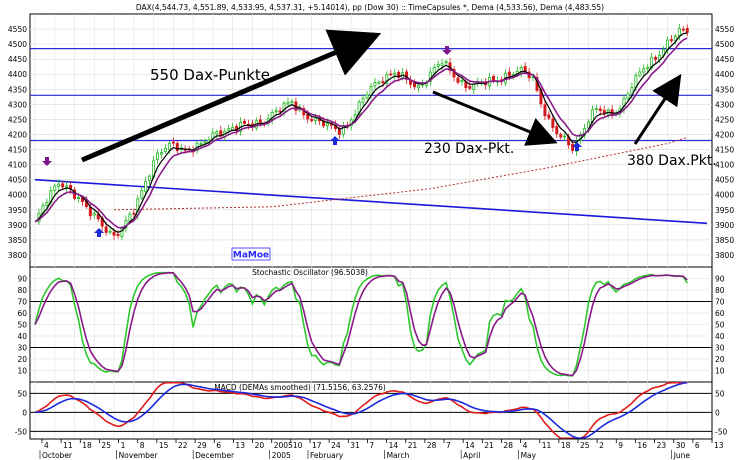  What do you see at coordinates (21, 431) in the screenshot?
I see `macd-tick-label-left: -50` at bounding box center [21, 431].